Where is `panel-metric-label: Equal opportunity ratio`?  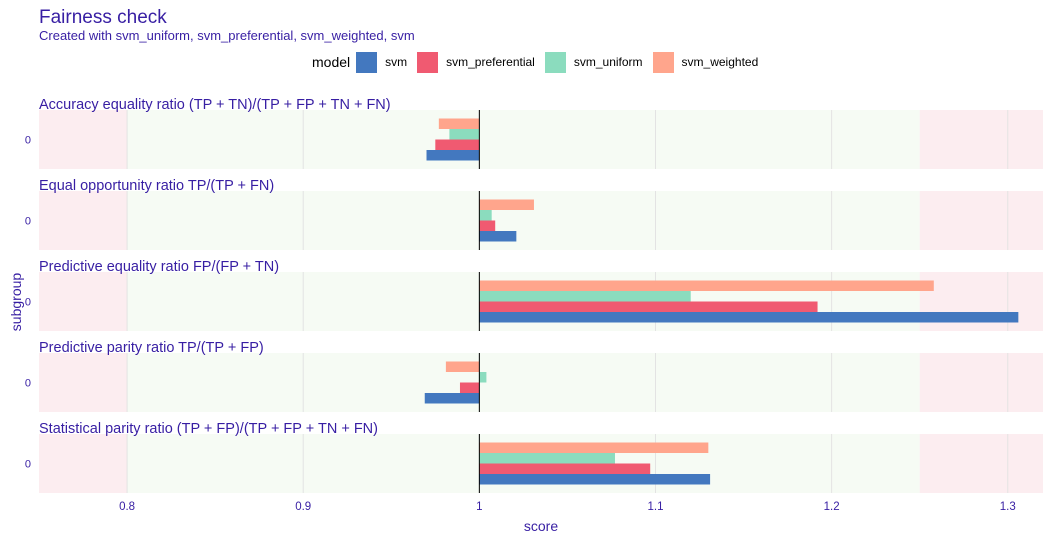 panel-metric-label: Equal opportunity ratio is located at coordinates (111, 186).